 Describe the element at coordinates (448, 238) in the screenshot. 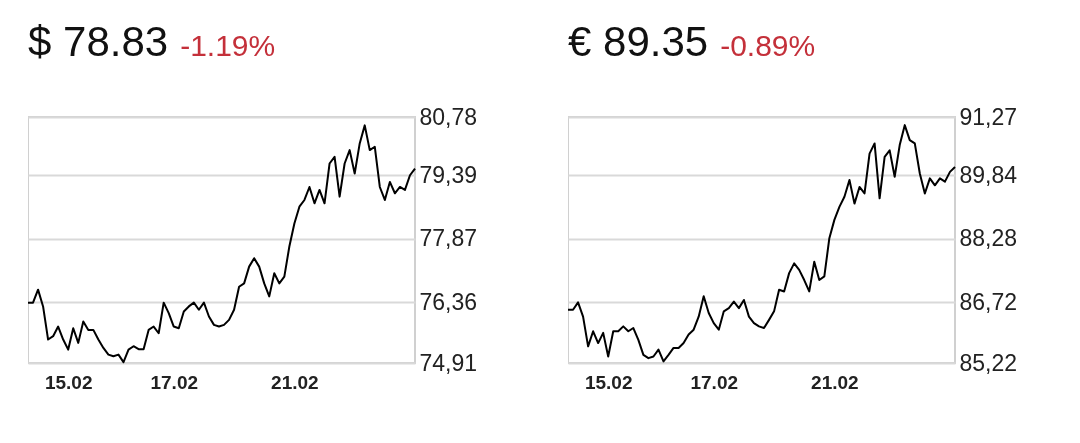

I see `y-tick-label: 77,87` at that location.